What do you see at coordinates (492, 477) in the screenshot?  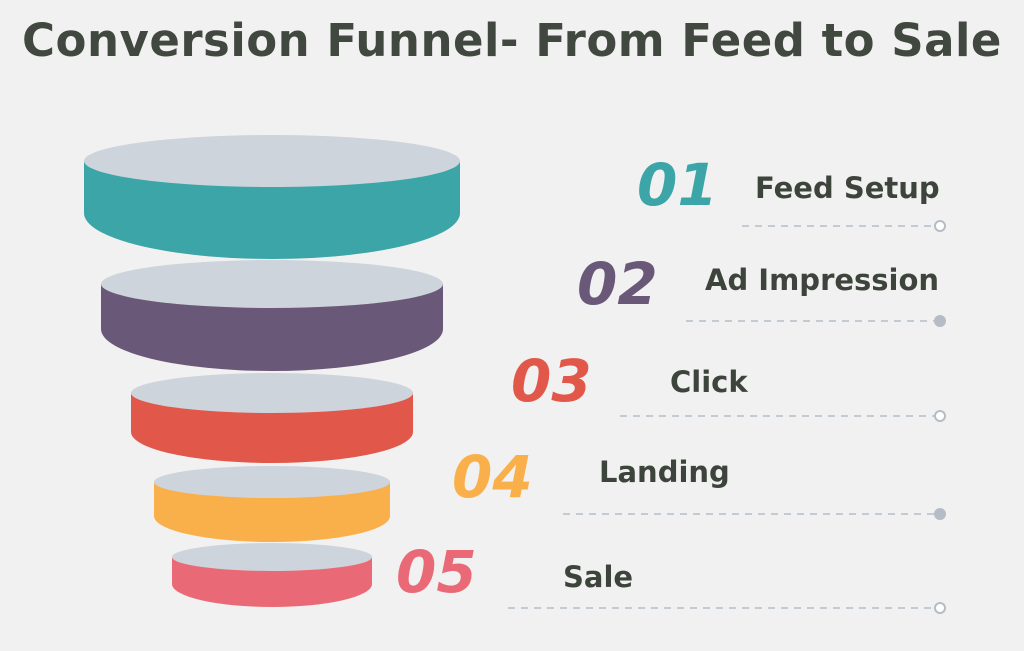 I see `stage-4-number: 04` at bounding box center [492, 477].